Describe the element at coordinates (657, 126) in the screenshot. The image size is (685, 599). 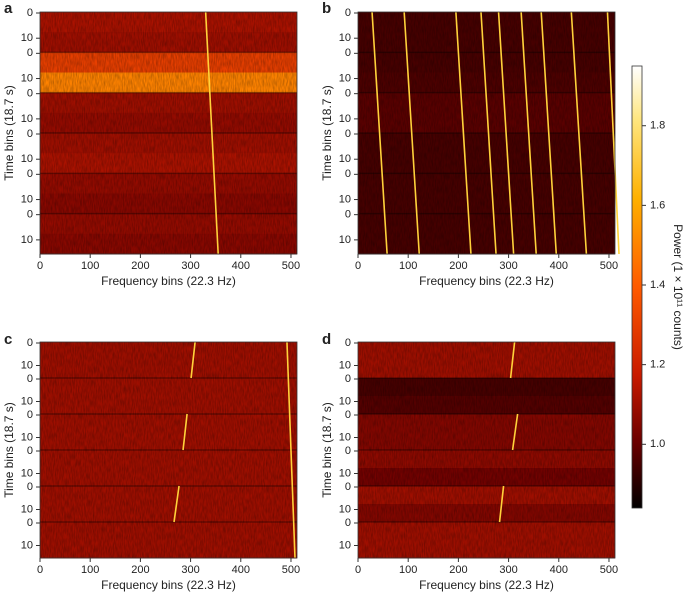
I see `colorbar-tick-label: 1.8` at that location.